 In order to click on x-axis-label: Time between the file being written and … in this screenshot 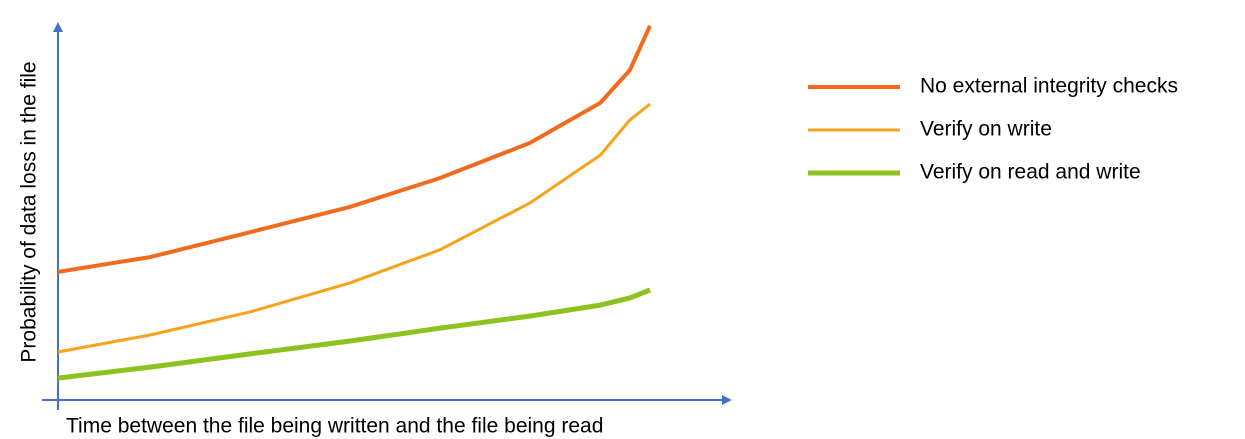, I will do `click(334, 426)`.